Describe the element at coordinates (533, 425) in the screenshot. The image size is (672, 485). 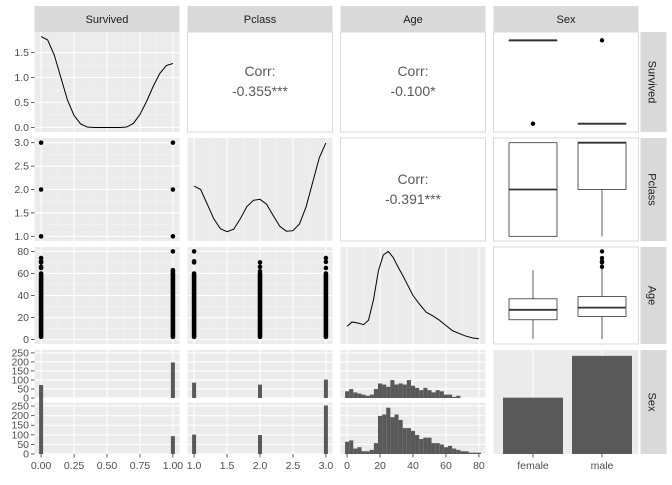
I see `sex-count-bar-female` at that location.